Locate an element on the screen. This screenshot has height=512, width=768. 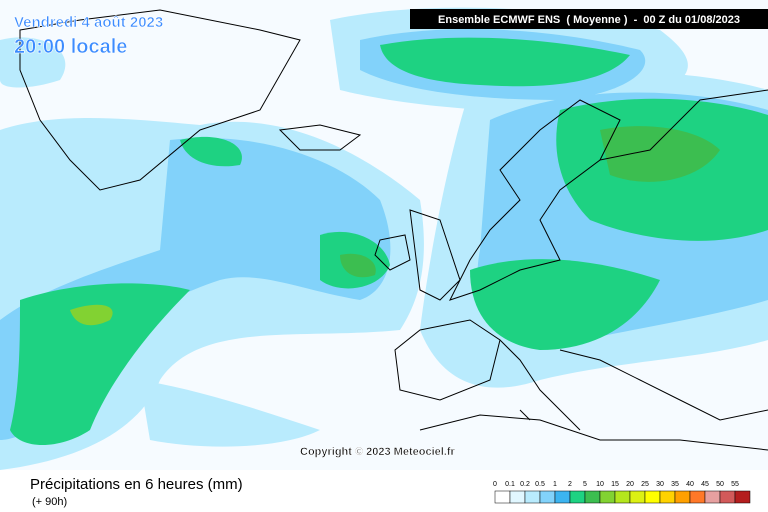
legend-label: 0 is located at coordinates (495, 484).